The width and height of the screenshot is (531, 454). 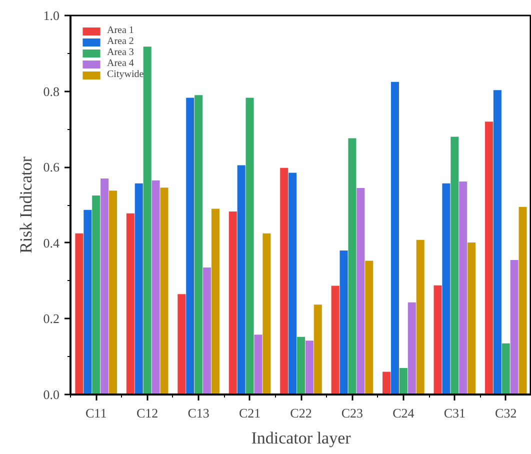 What do you see at coordinates (249, 413) in the screenshot?
I see `x-tick-label: C21` at bounding box center [249, 413].